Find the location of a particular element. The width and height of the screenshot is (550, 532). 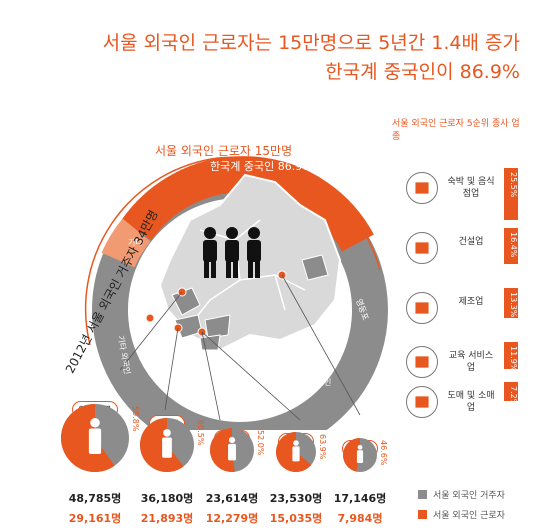

district-residents: 48,785명 is located at coordinates (95, 498).